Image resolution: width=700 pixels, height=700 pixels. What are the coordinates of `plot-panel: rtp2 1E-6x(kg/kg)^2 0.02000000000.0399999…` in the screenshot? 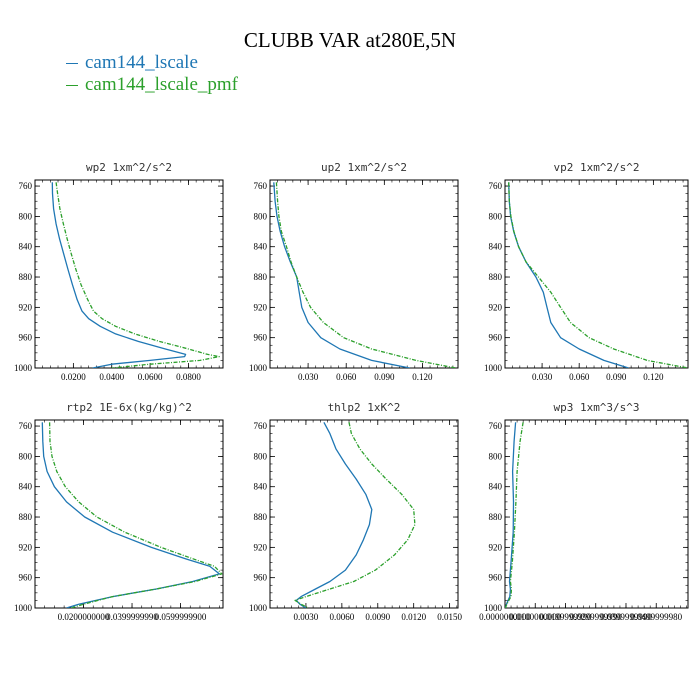 It's located at (119, 511).